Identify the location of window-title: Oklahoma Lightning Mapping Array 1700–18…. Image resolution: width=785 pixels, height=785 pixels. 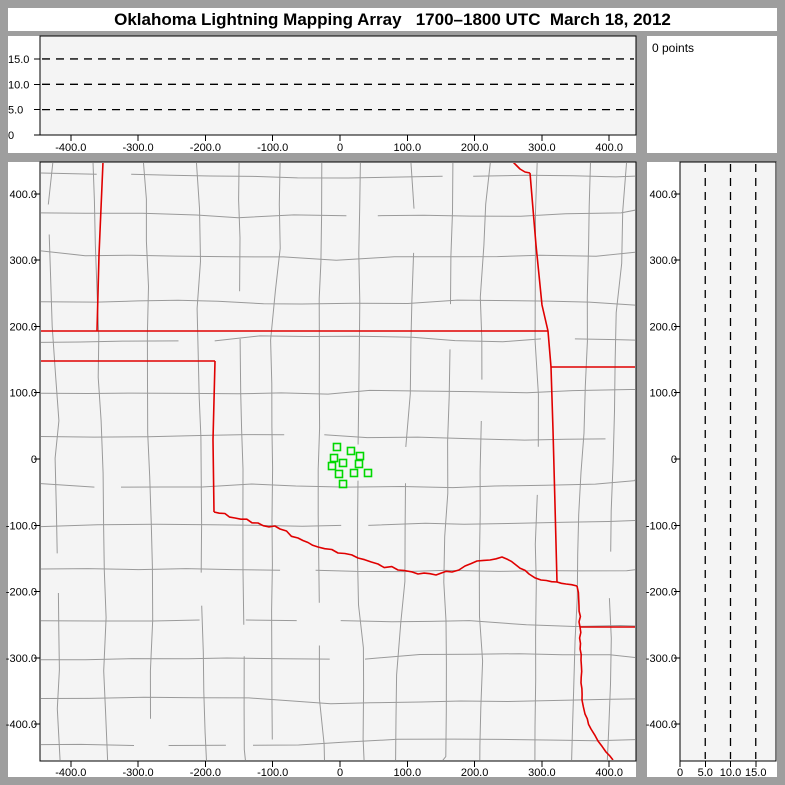
(392, 19).